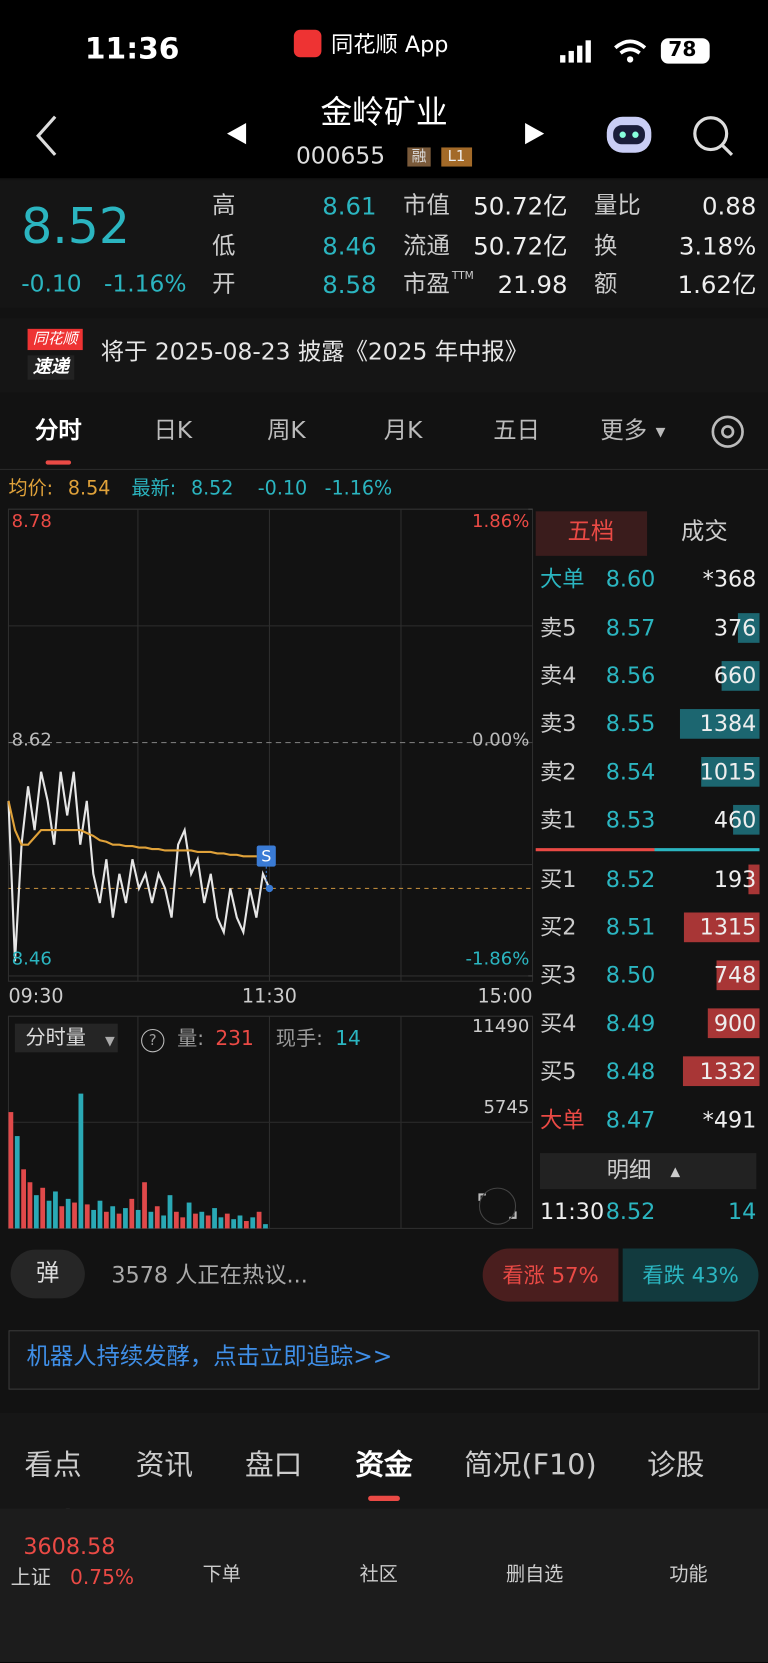 The height and width of the screenshot is (1663, 768). Describe the element at coordinates (629, 1170) in the screenshot. I see `detail-title: 明细` at that location.